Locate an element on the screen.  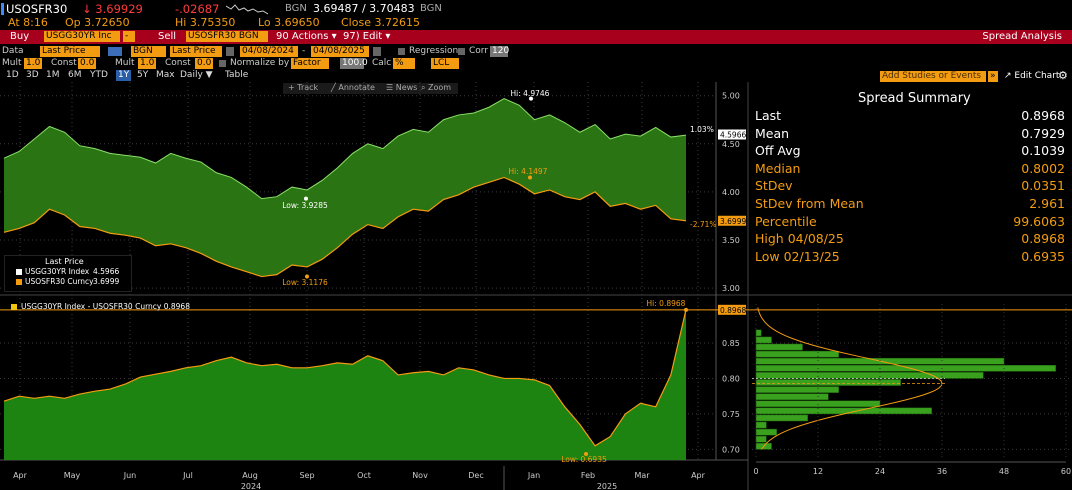
y-tick-label: 3.50 is located at coordinates (731, 240).